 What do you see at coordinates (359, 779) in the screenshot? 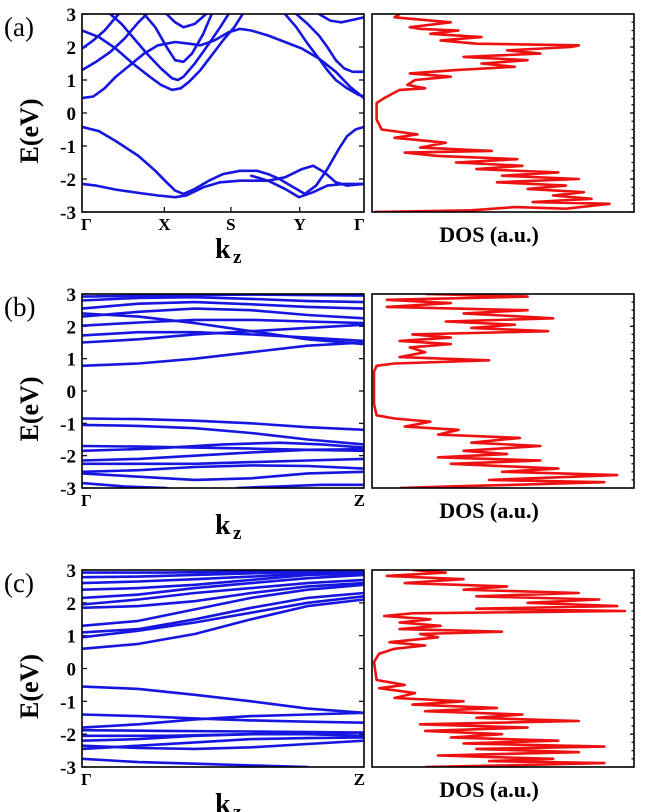
I see `k-point-label: Z` at bounding box center [359, 779].